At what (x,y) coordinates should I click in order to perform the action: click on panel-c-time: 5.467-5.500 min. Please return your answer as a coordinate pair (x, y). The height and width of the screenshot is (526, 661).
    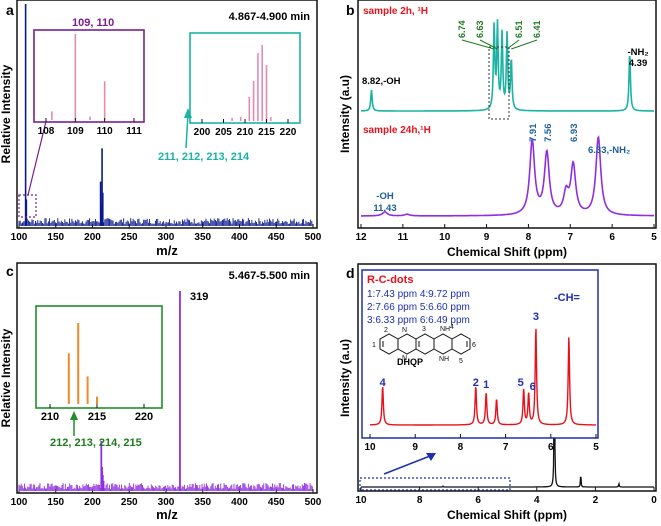
    Looking at the image, I should click on (270, 276).